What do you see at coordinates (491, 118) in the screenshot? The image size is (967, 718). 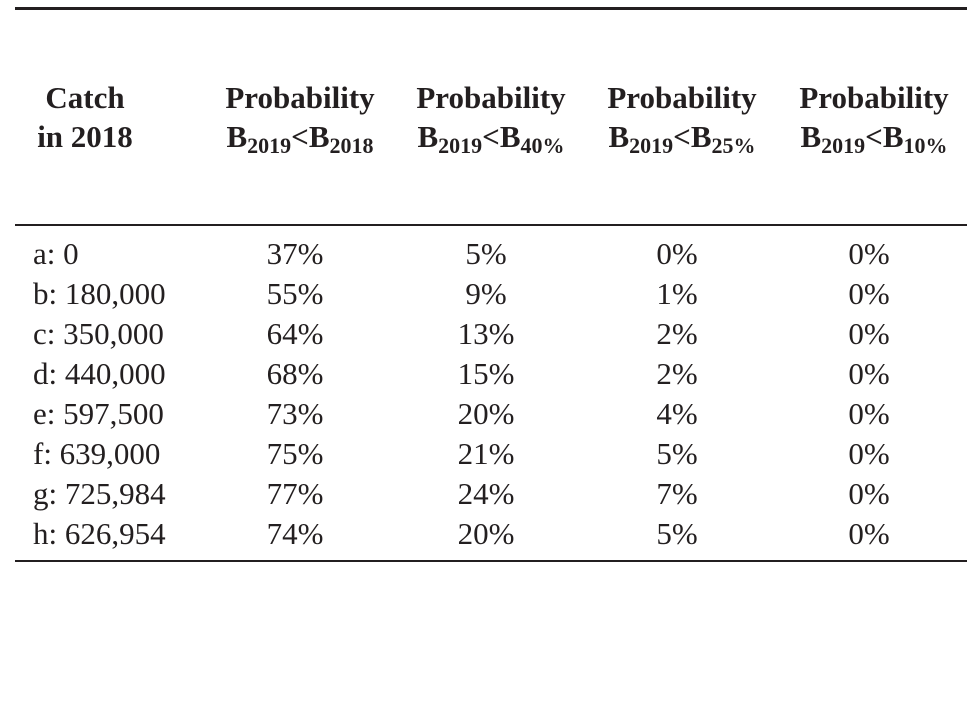 I see `header-prob-b40: Probability B2019<B40%` at bounding box center [491, 118].